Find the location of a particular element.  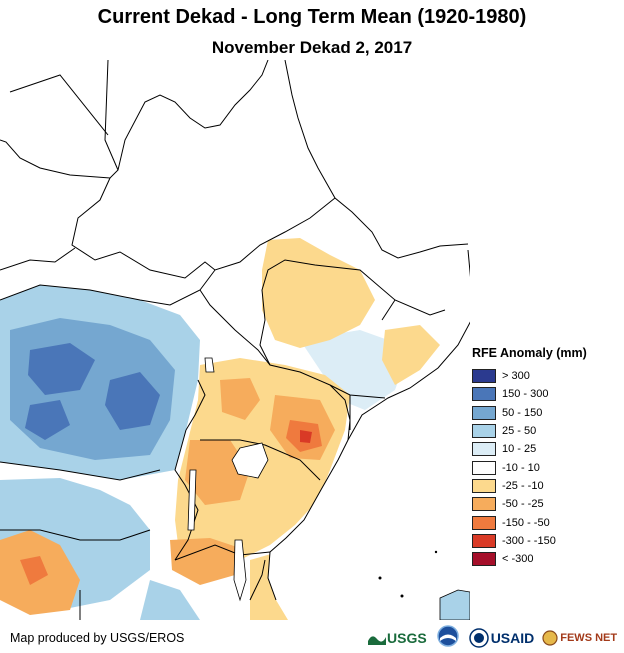

legend-item: -150 - -50 is located at coordinates (529, 522).